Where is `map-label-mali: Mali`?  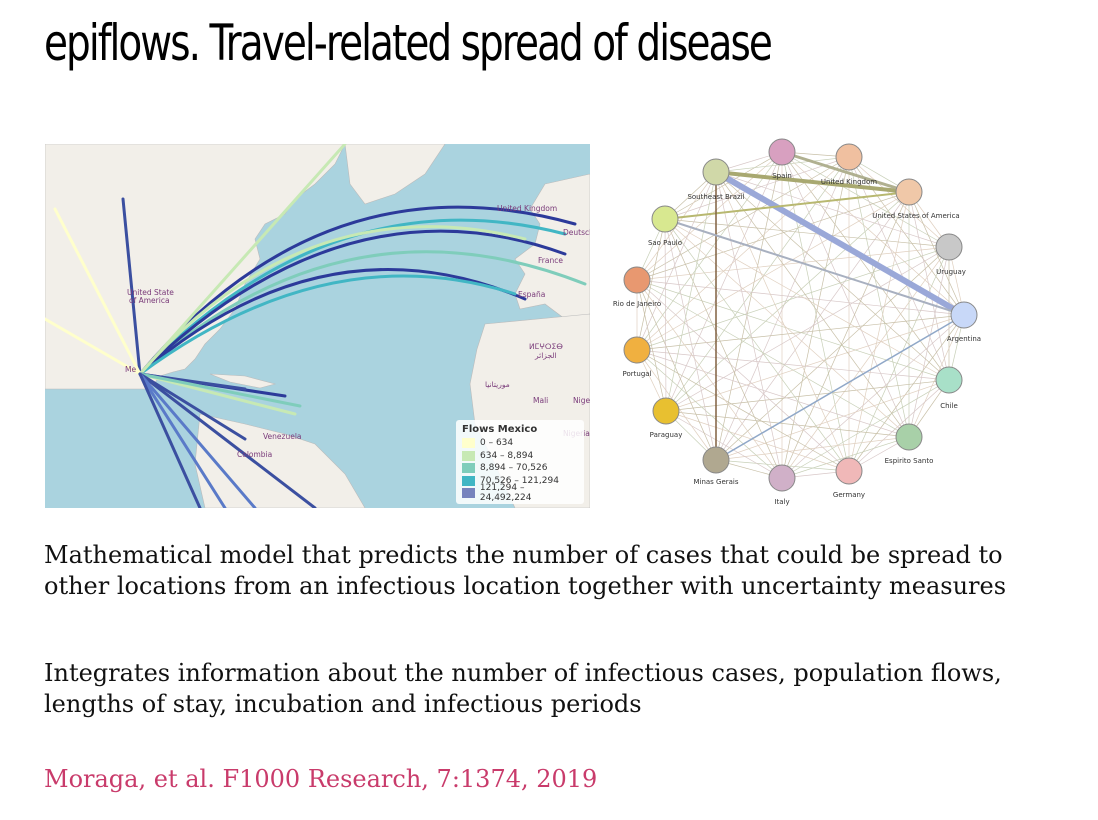
map-label-mali: Mali is located at coordinates (541, 400).